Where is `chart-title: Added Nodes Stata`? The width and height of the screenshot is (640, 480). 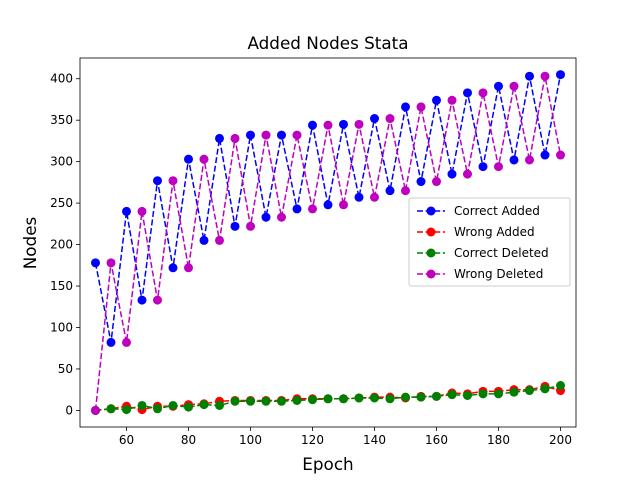
chart-title: Added Nodes Stata is located at coordinates (327, 43).